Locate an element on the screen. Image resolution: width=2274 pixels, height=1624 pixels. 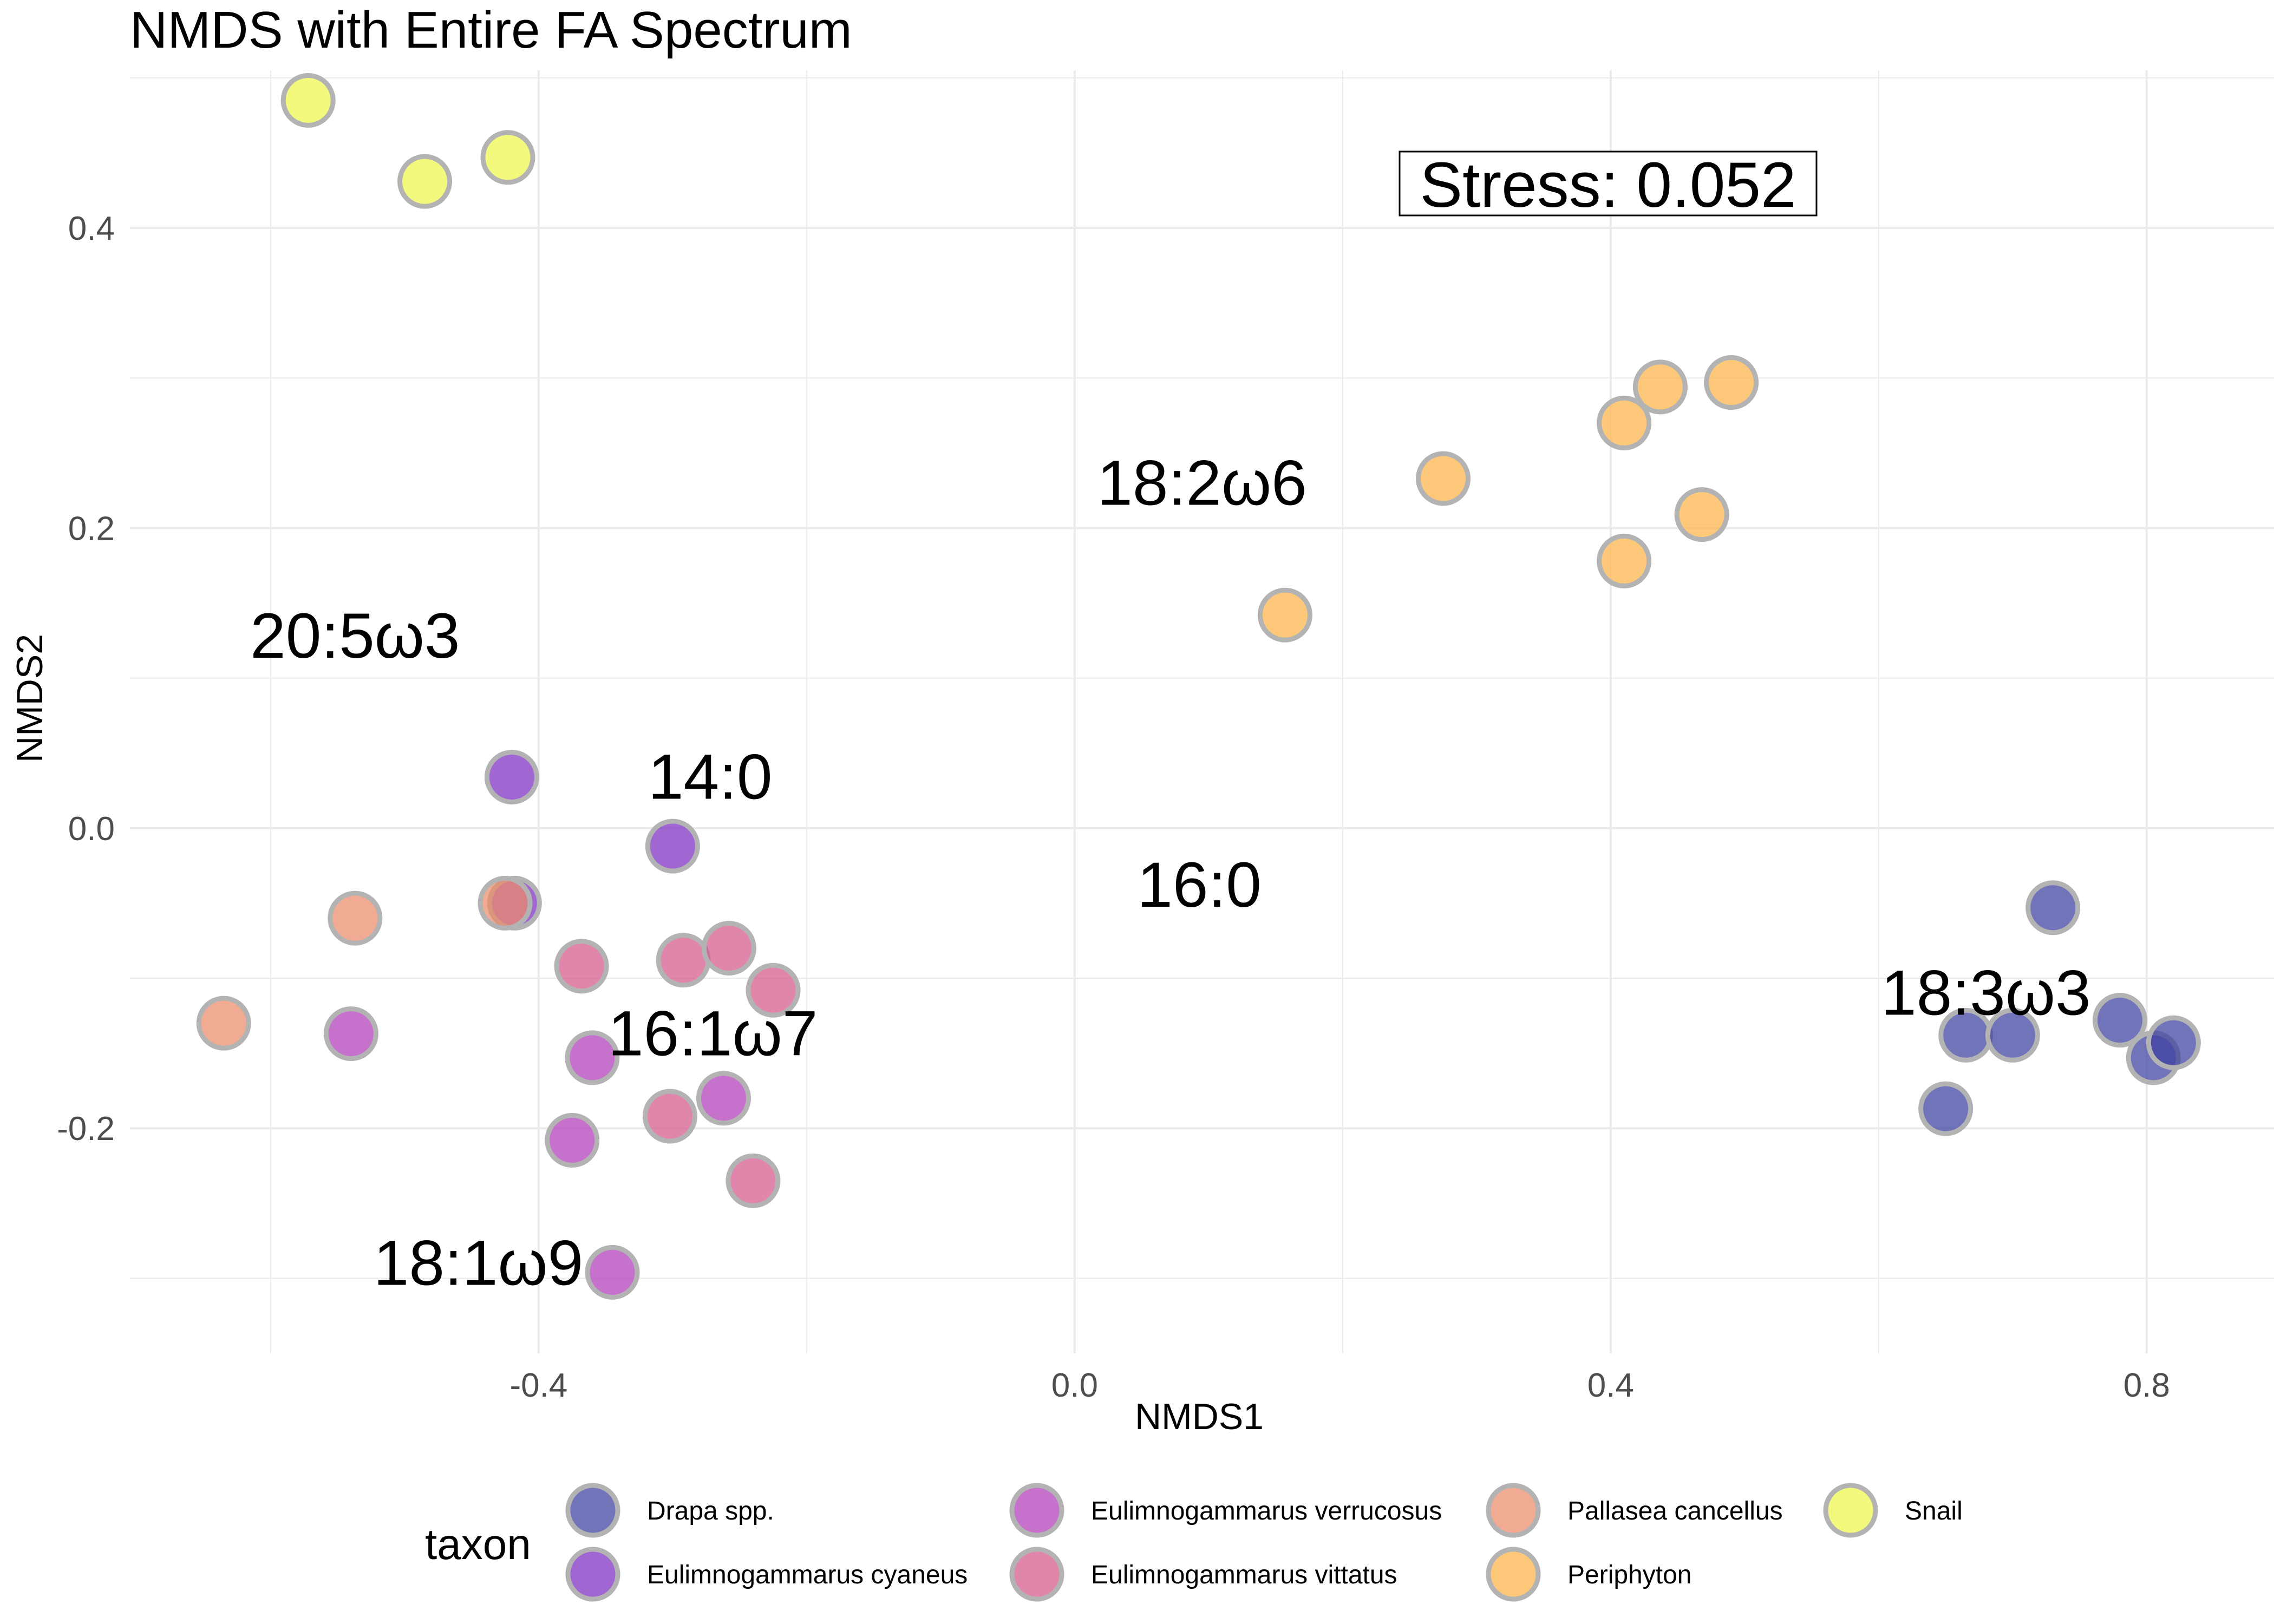
fatty-acid-label: 16:1ω7 is located at coordinates (713, 1034).